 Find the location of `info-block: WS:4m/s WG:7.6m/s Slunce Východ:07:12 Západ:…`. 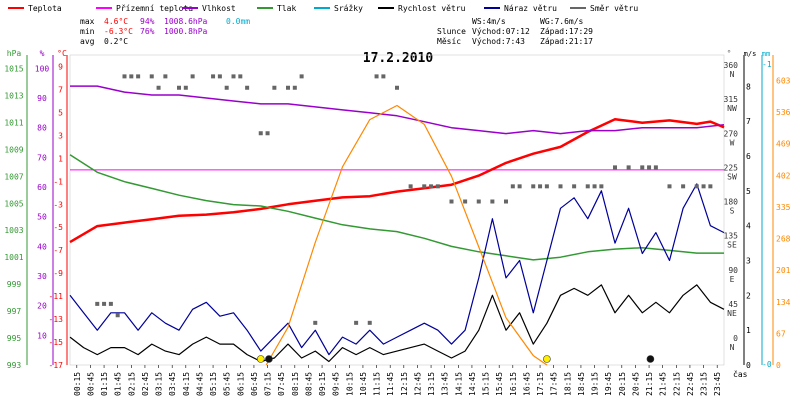

info-block: WS:4m/s WG:7.6m/s Slunce Východ:07:12 Západ:… is located at coordinates (515, 31).